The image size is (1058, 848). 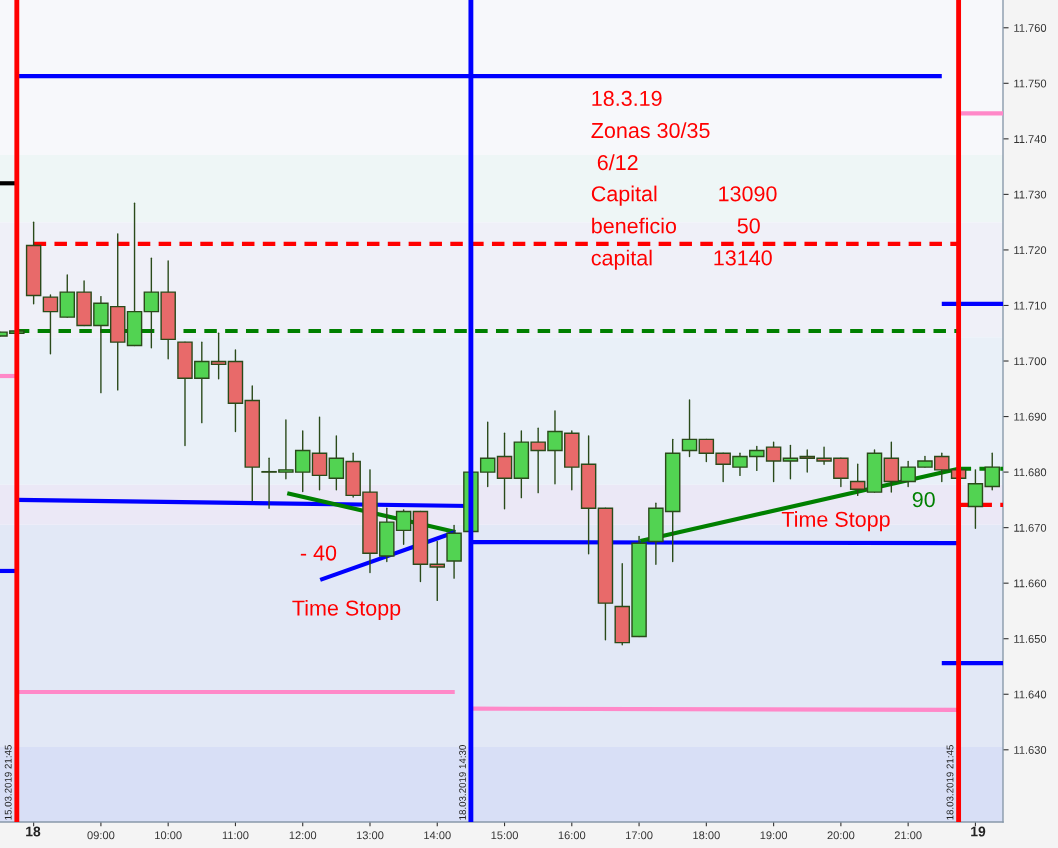 I want to click on text: 18, so click(x=33, y=831).